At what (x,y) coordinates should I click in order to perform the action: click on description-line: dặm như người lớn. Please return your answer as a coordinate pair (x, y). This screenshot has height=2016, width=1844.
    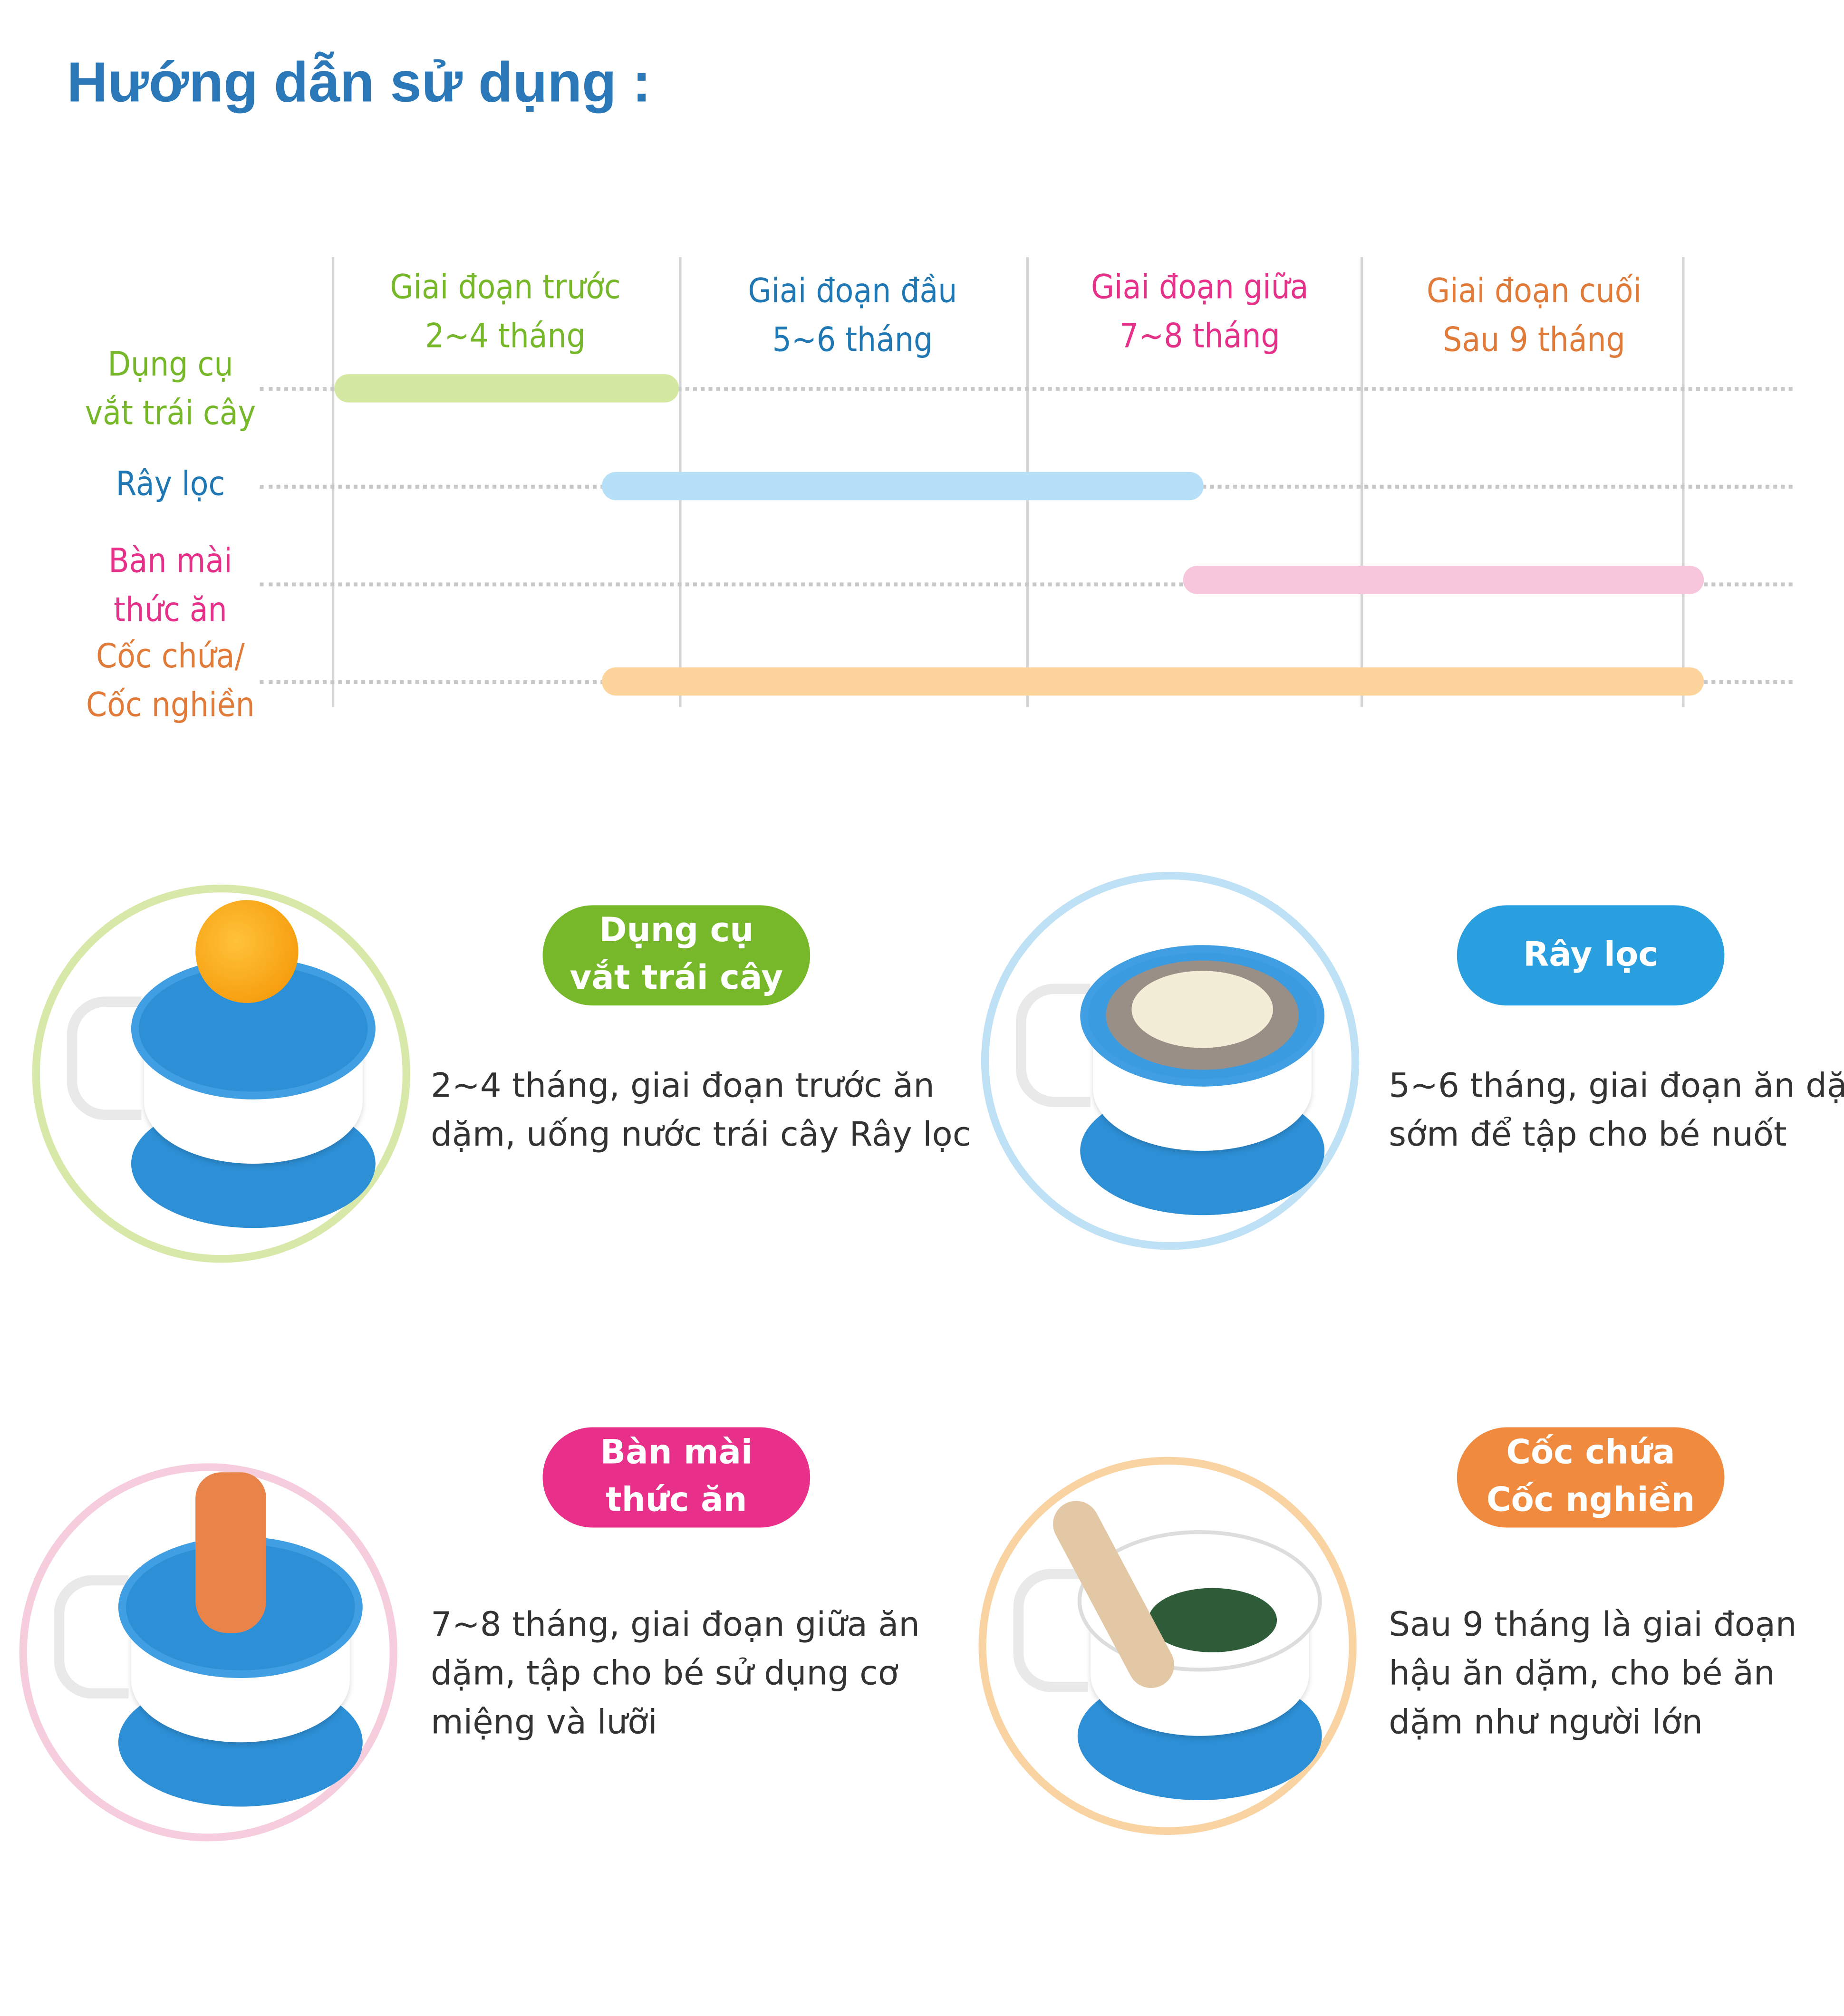
    Looking at the image, I should click on (1546, 1723).